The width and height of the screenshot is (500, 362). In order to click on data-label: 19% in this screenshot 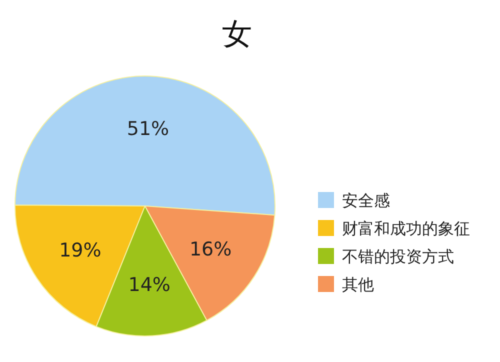, I will do `click(80, 250)`.